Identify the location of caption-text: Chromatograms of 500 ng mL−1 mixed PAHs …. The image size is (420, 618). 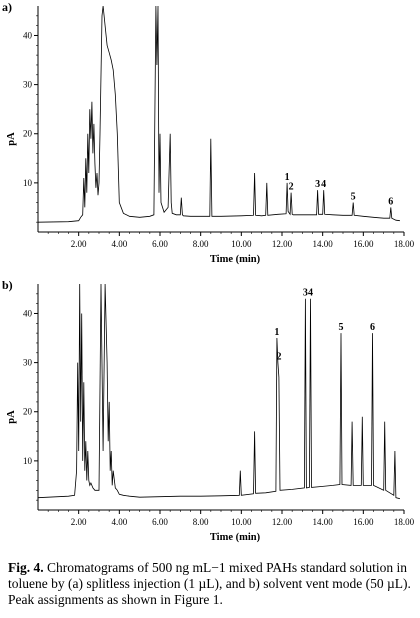
(209, 583).